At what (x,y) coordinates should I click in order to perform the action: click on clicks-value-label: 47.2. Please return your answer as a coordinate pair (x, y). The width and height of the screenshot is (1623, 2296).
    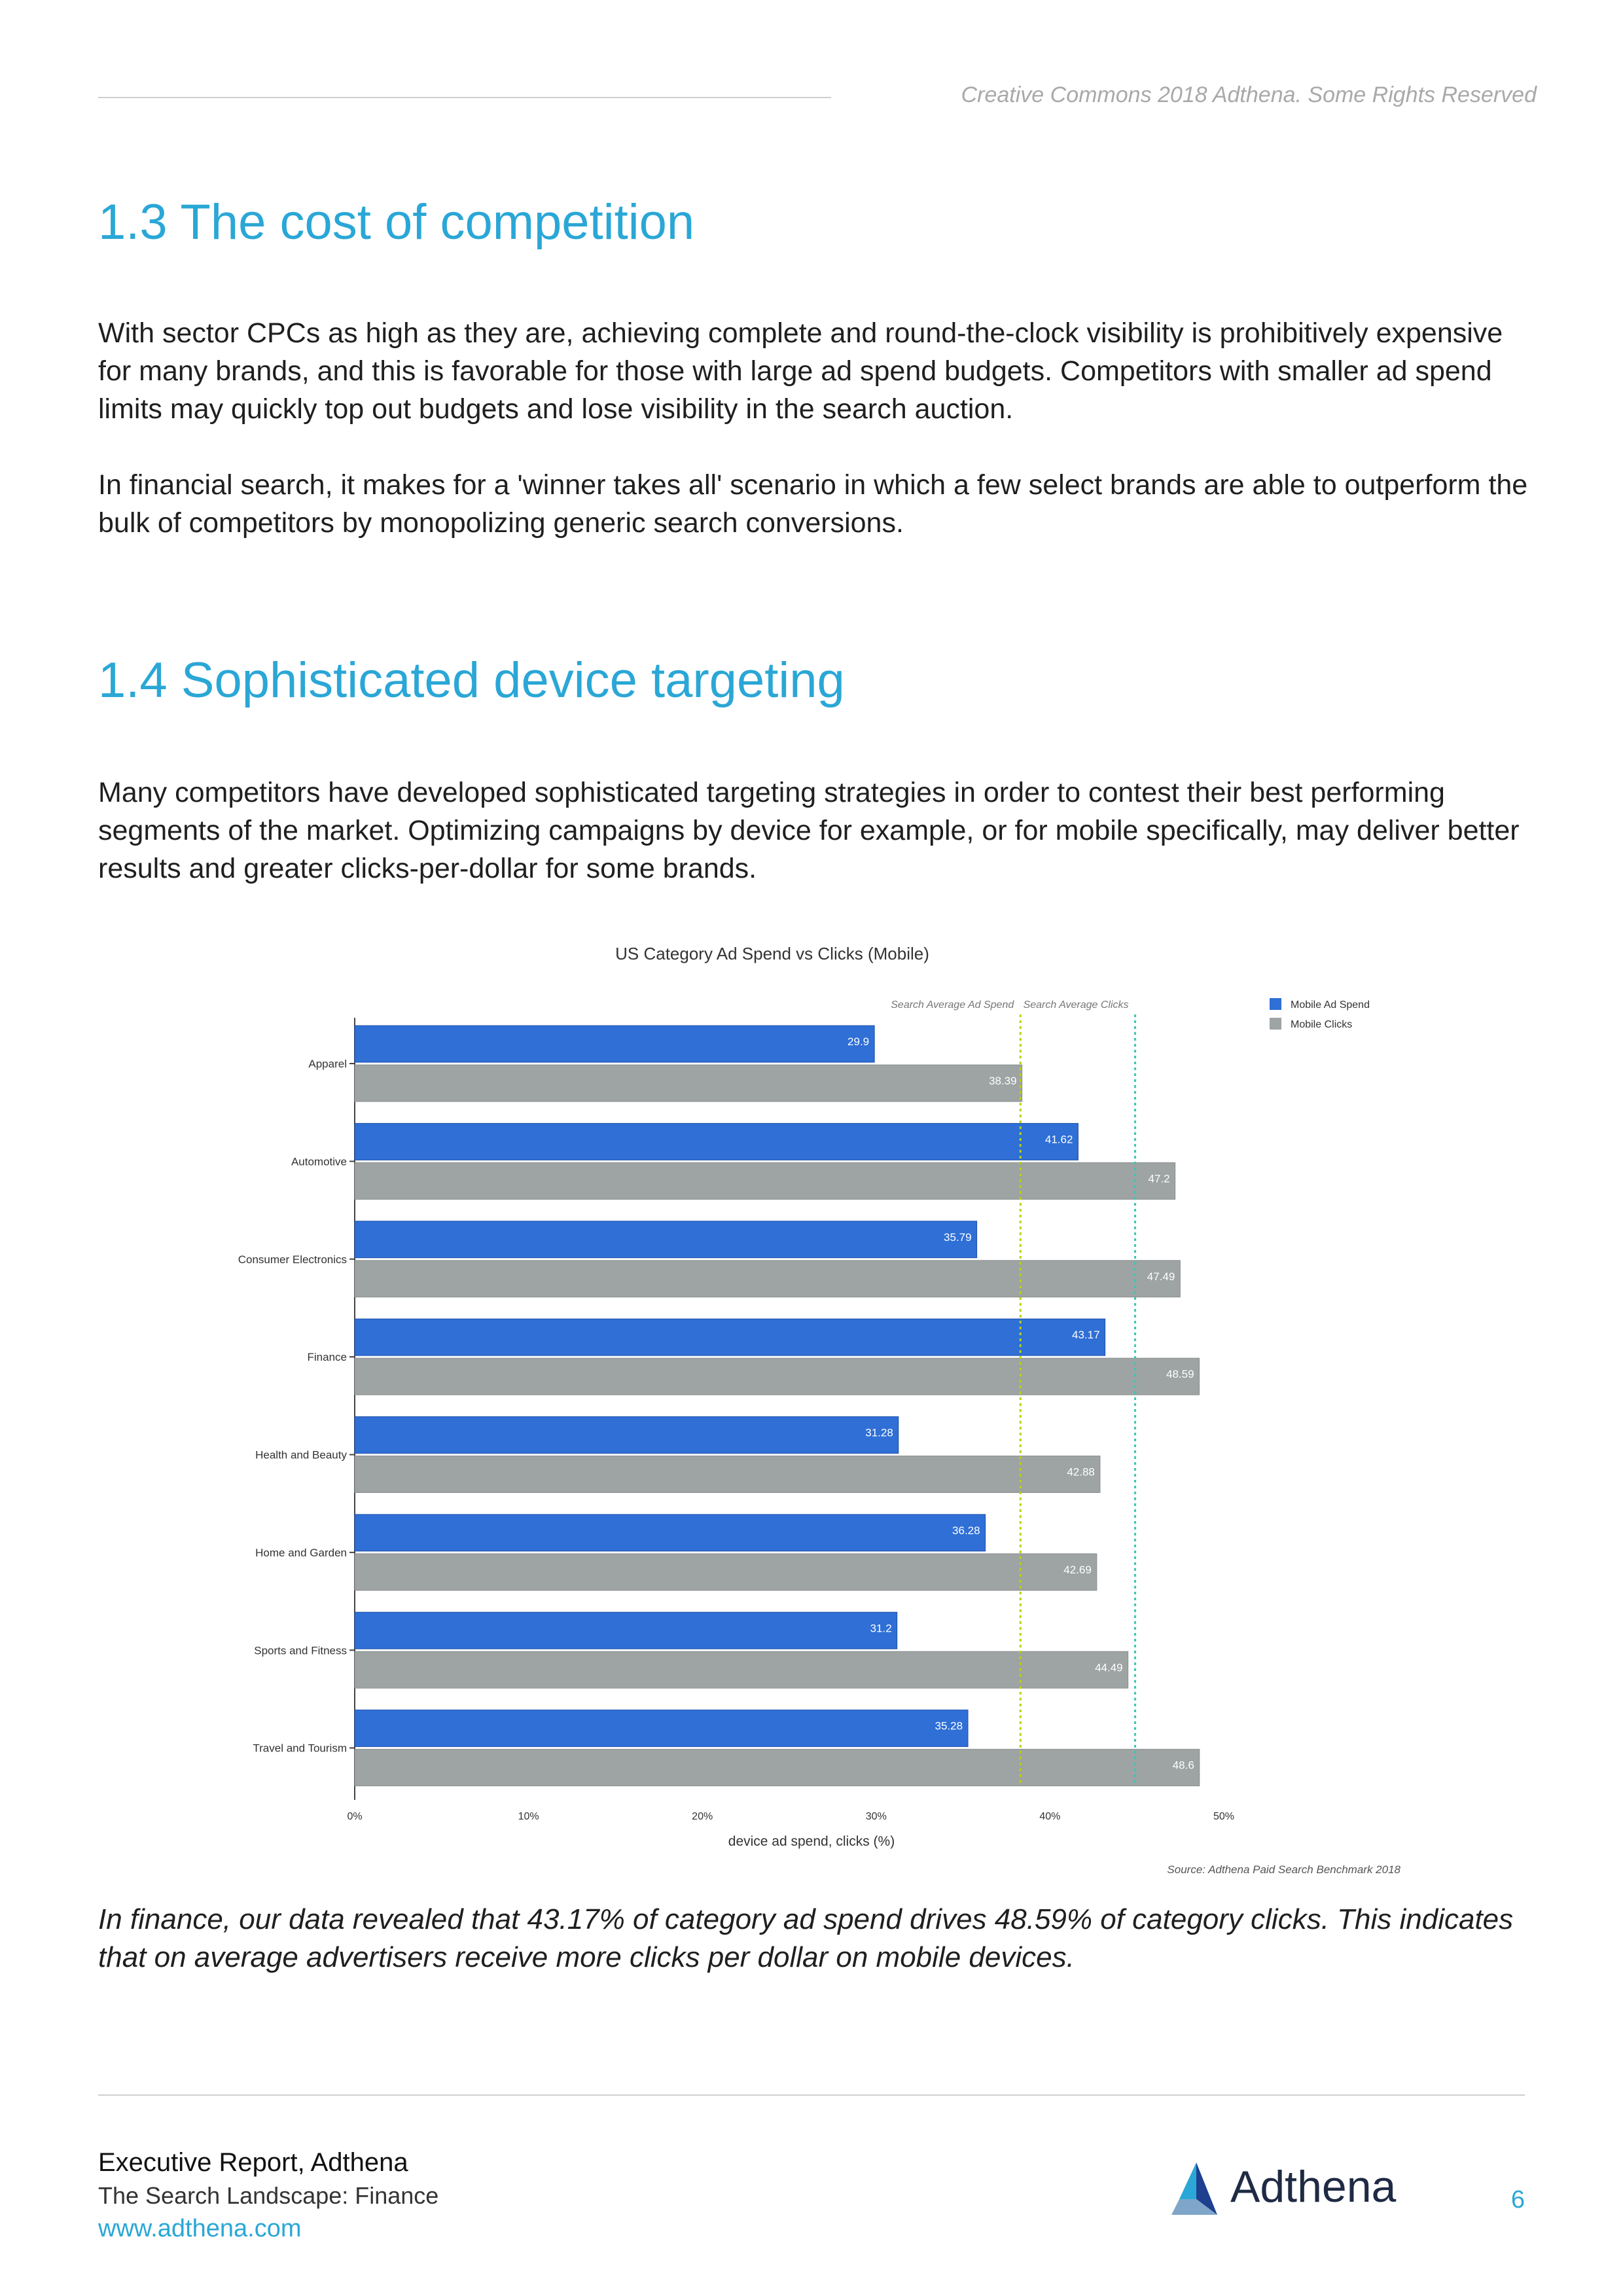
    Looking at the image, I should click on (1159, 1178).